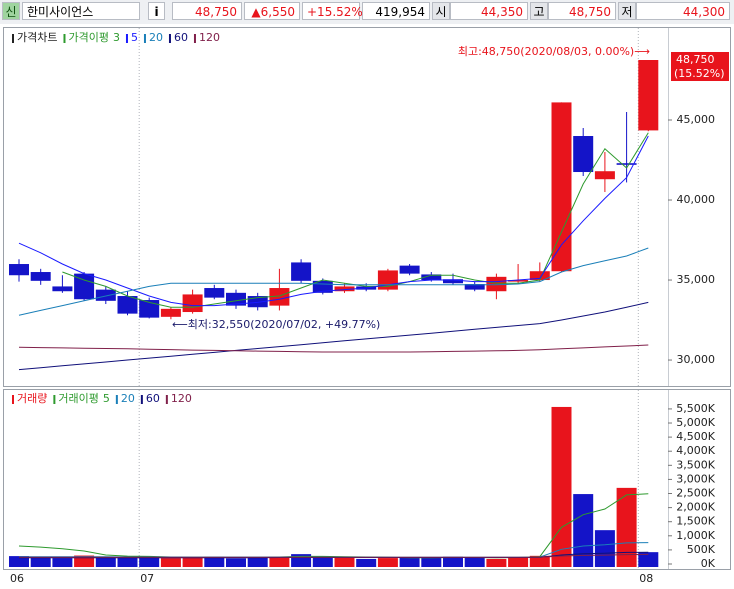  I want to click on y-tick-label: 30,000, so click(696, 359).